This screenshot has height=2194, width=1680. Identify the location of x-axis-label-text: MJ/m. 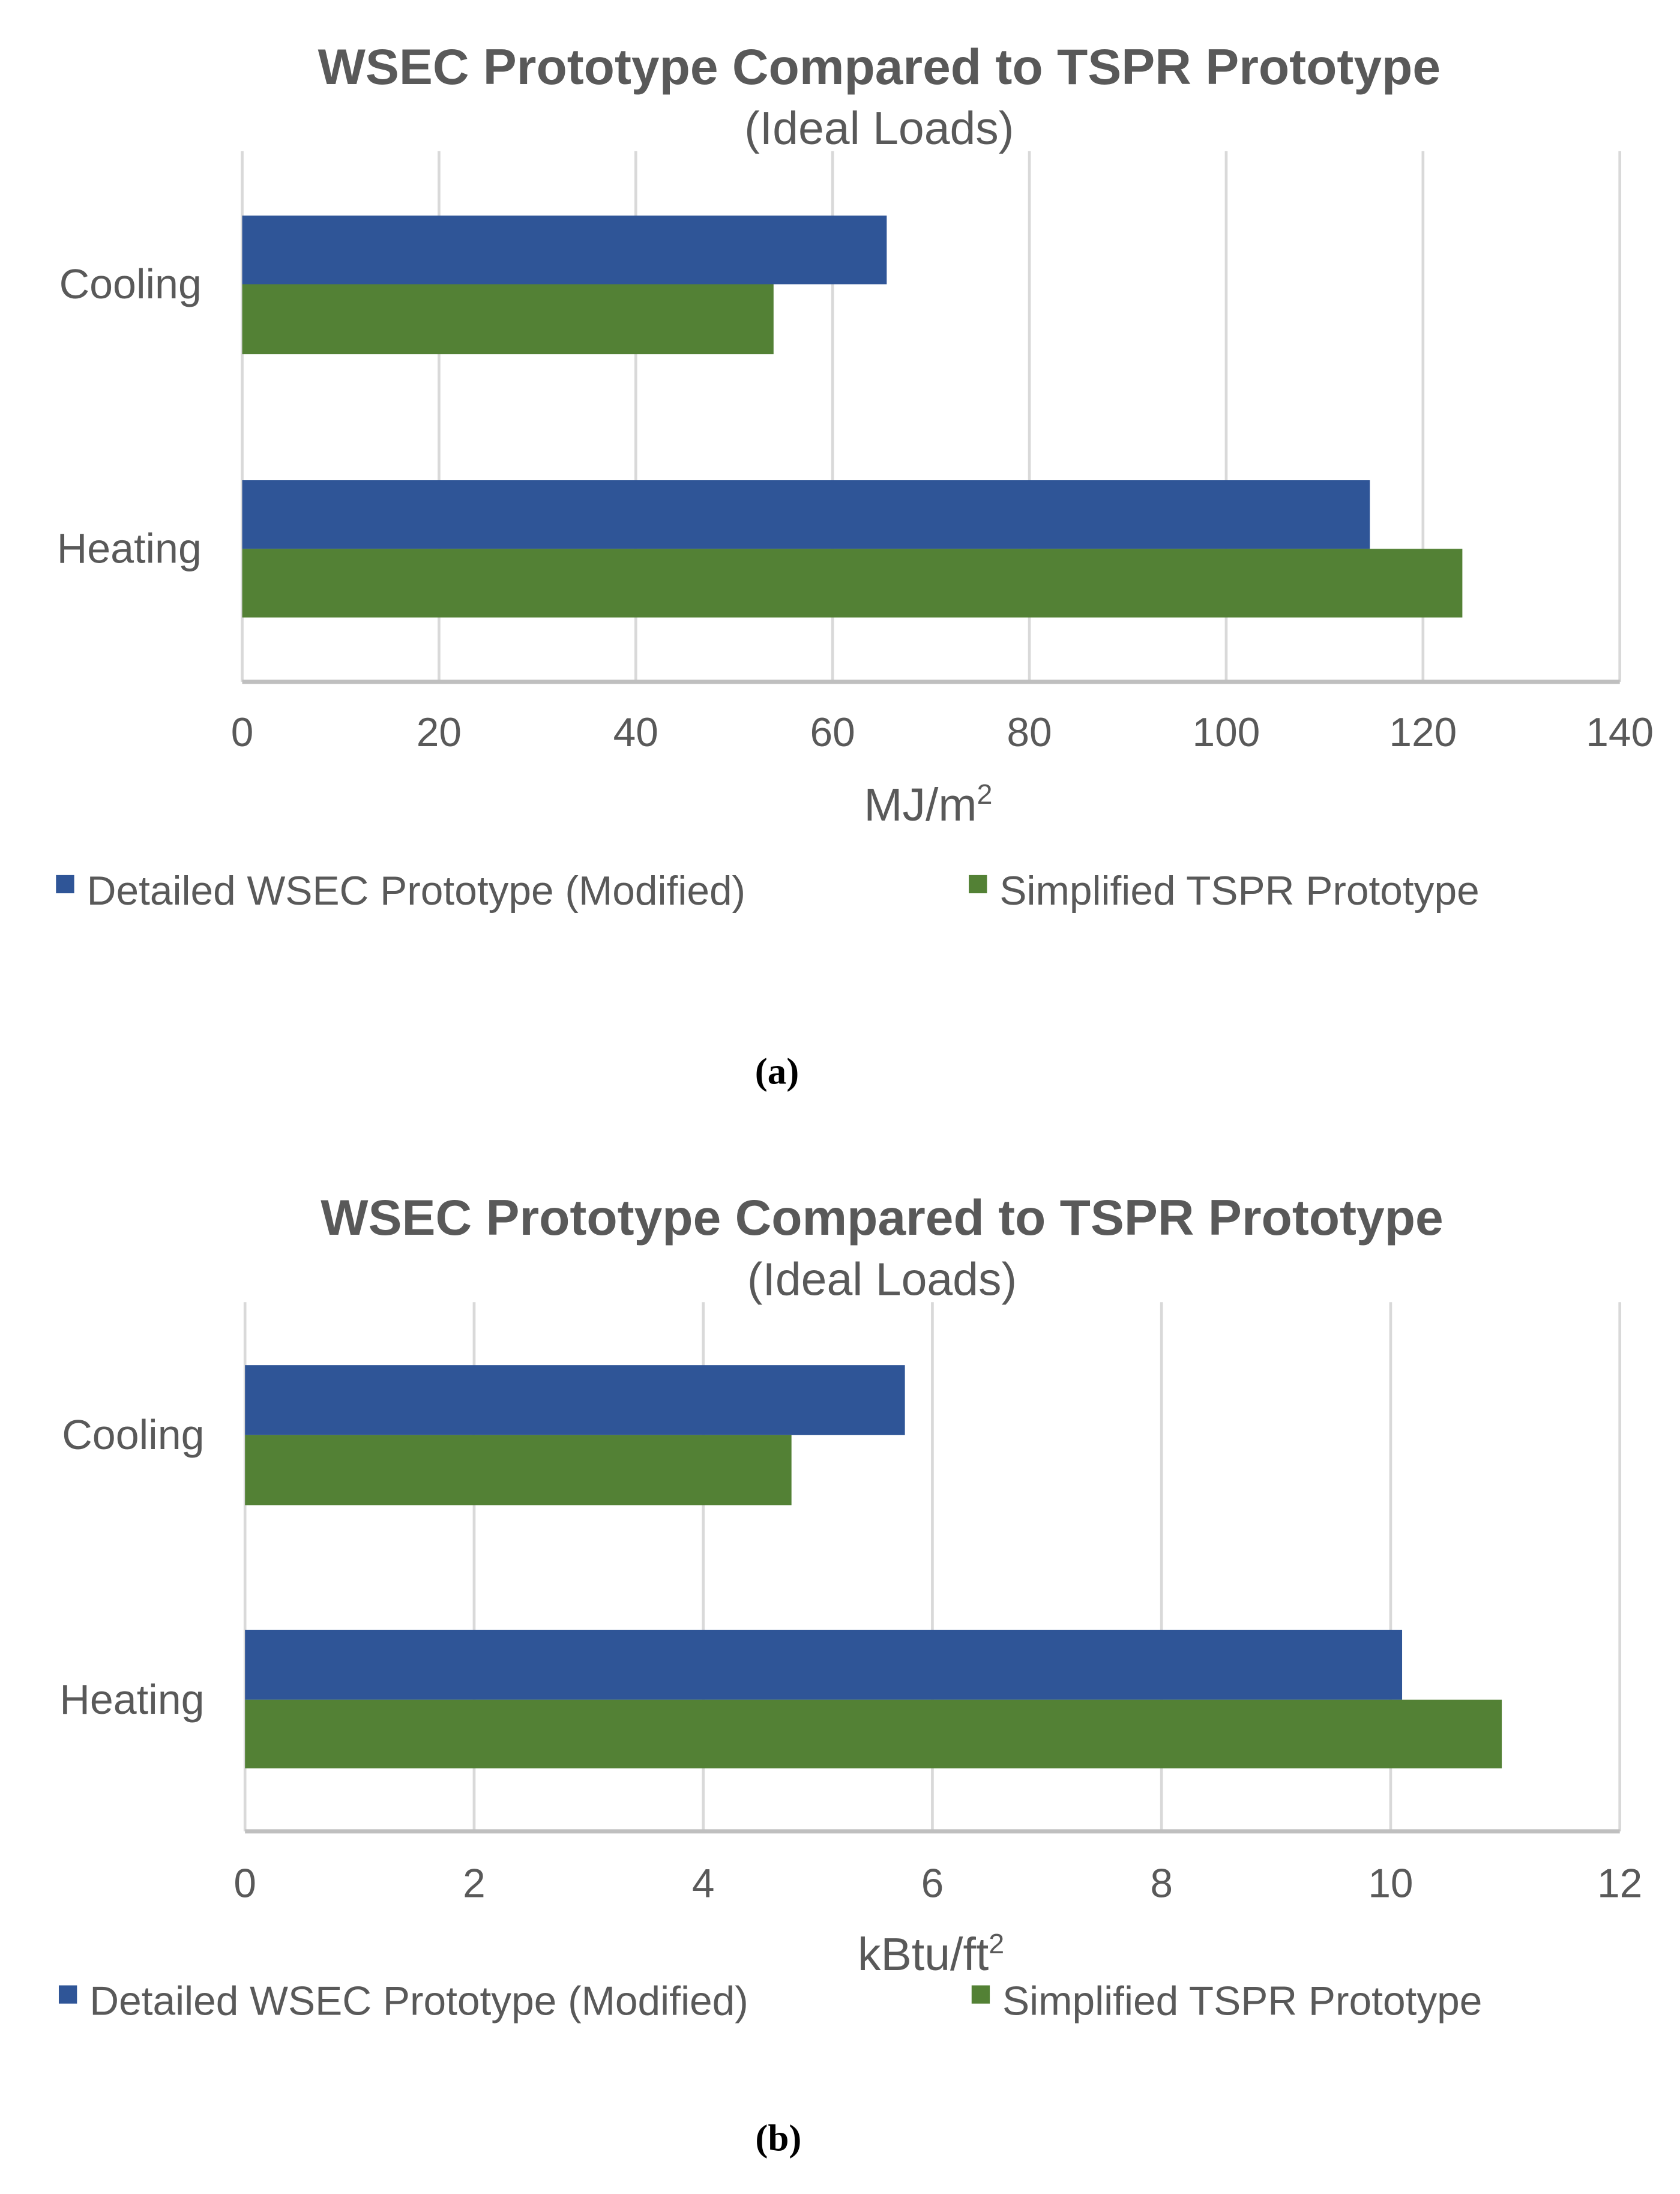
(921, 805).